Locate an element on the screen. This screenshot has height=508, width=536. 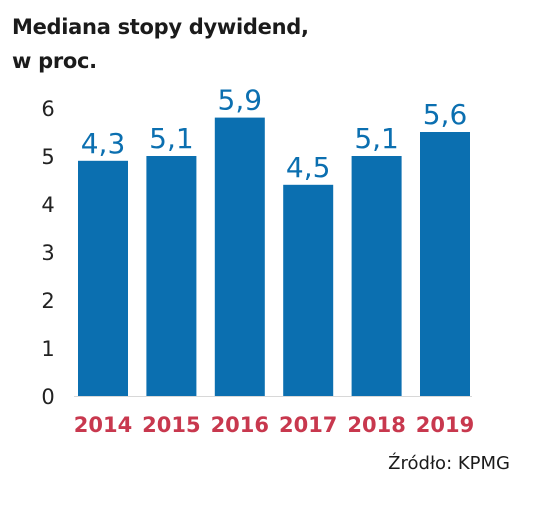
value-labels-group: 4,3 5,1 5,9 4,5 5,1 5,6 is located at coordinates (274, 134).